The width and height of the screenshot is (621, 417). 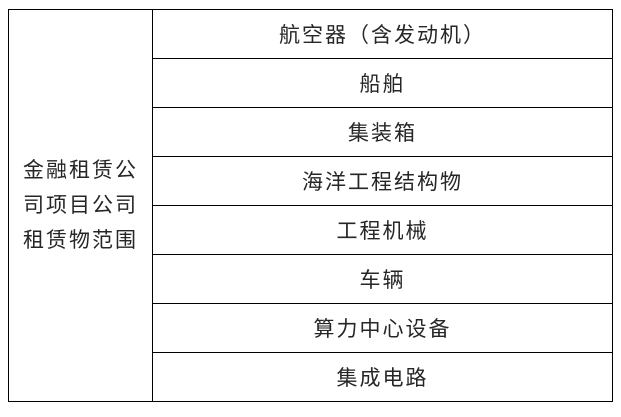 I want to click on table-row: 集装箱, so click(x=311, y=132).